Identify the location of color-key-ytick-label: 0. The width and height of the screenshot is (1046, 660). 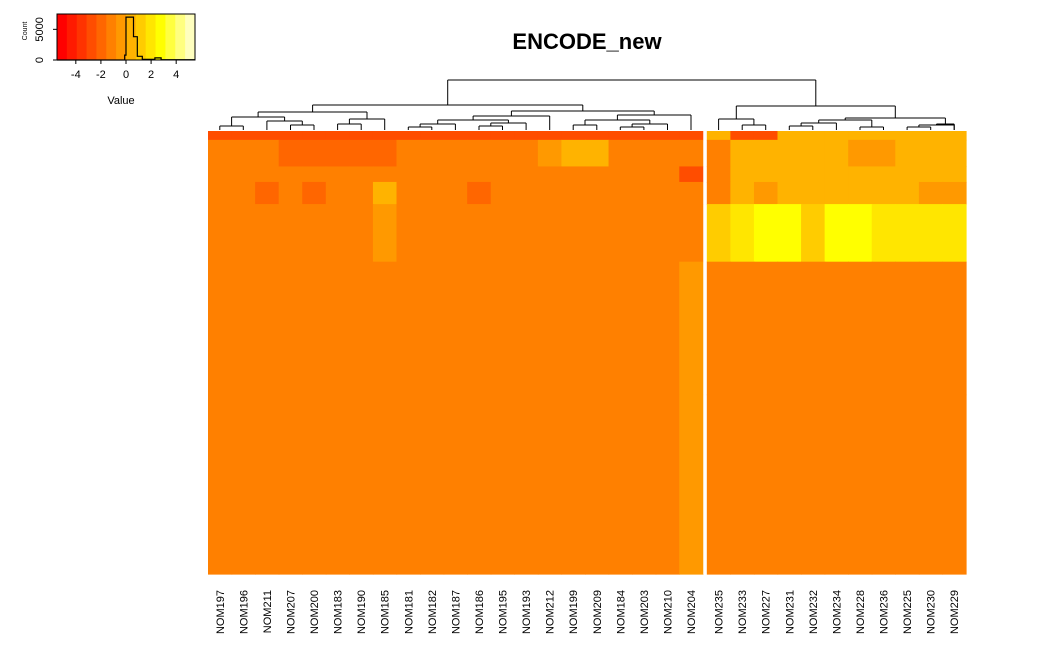
(40, 60).